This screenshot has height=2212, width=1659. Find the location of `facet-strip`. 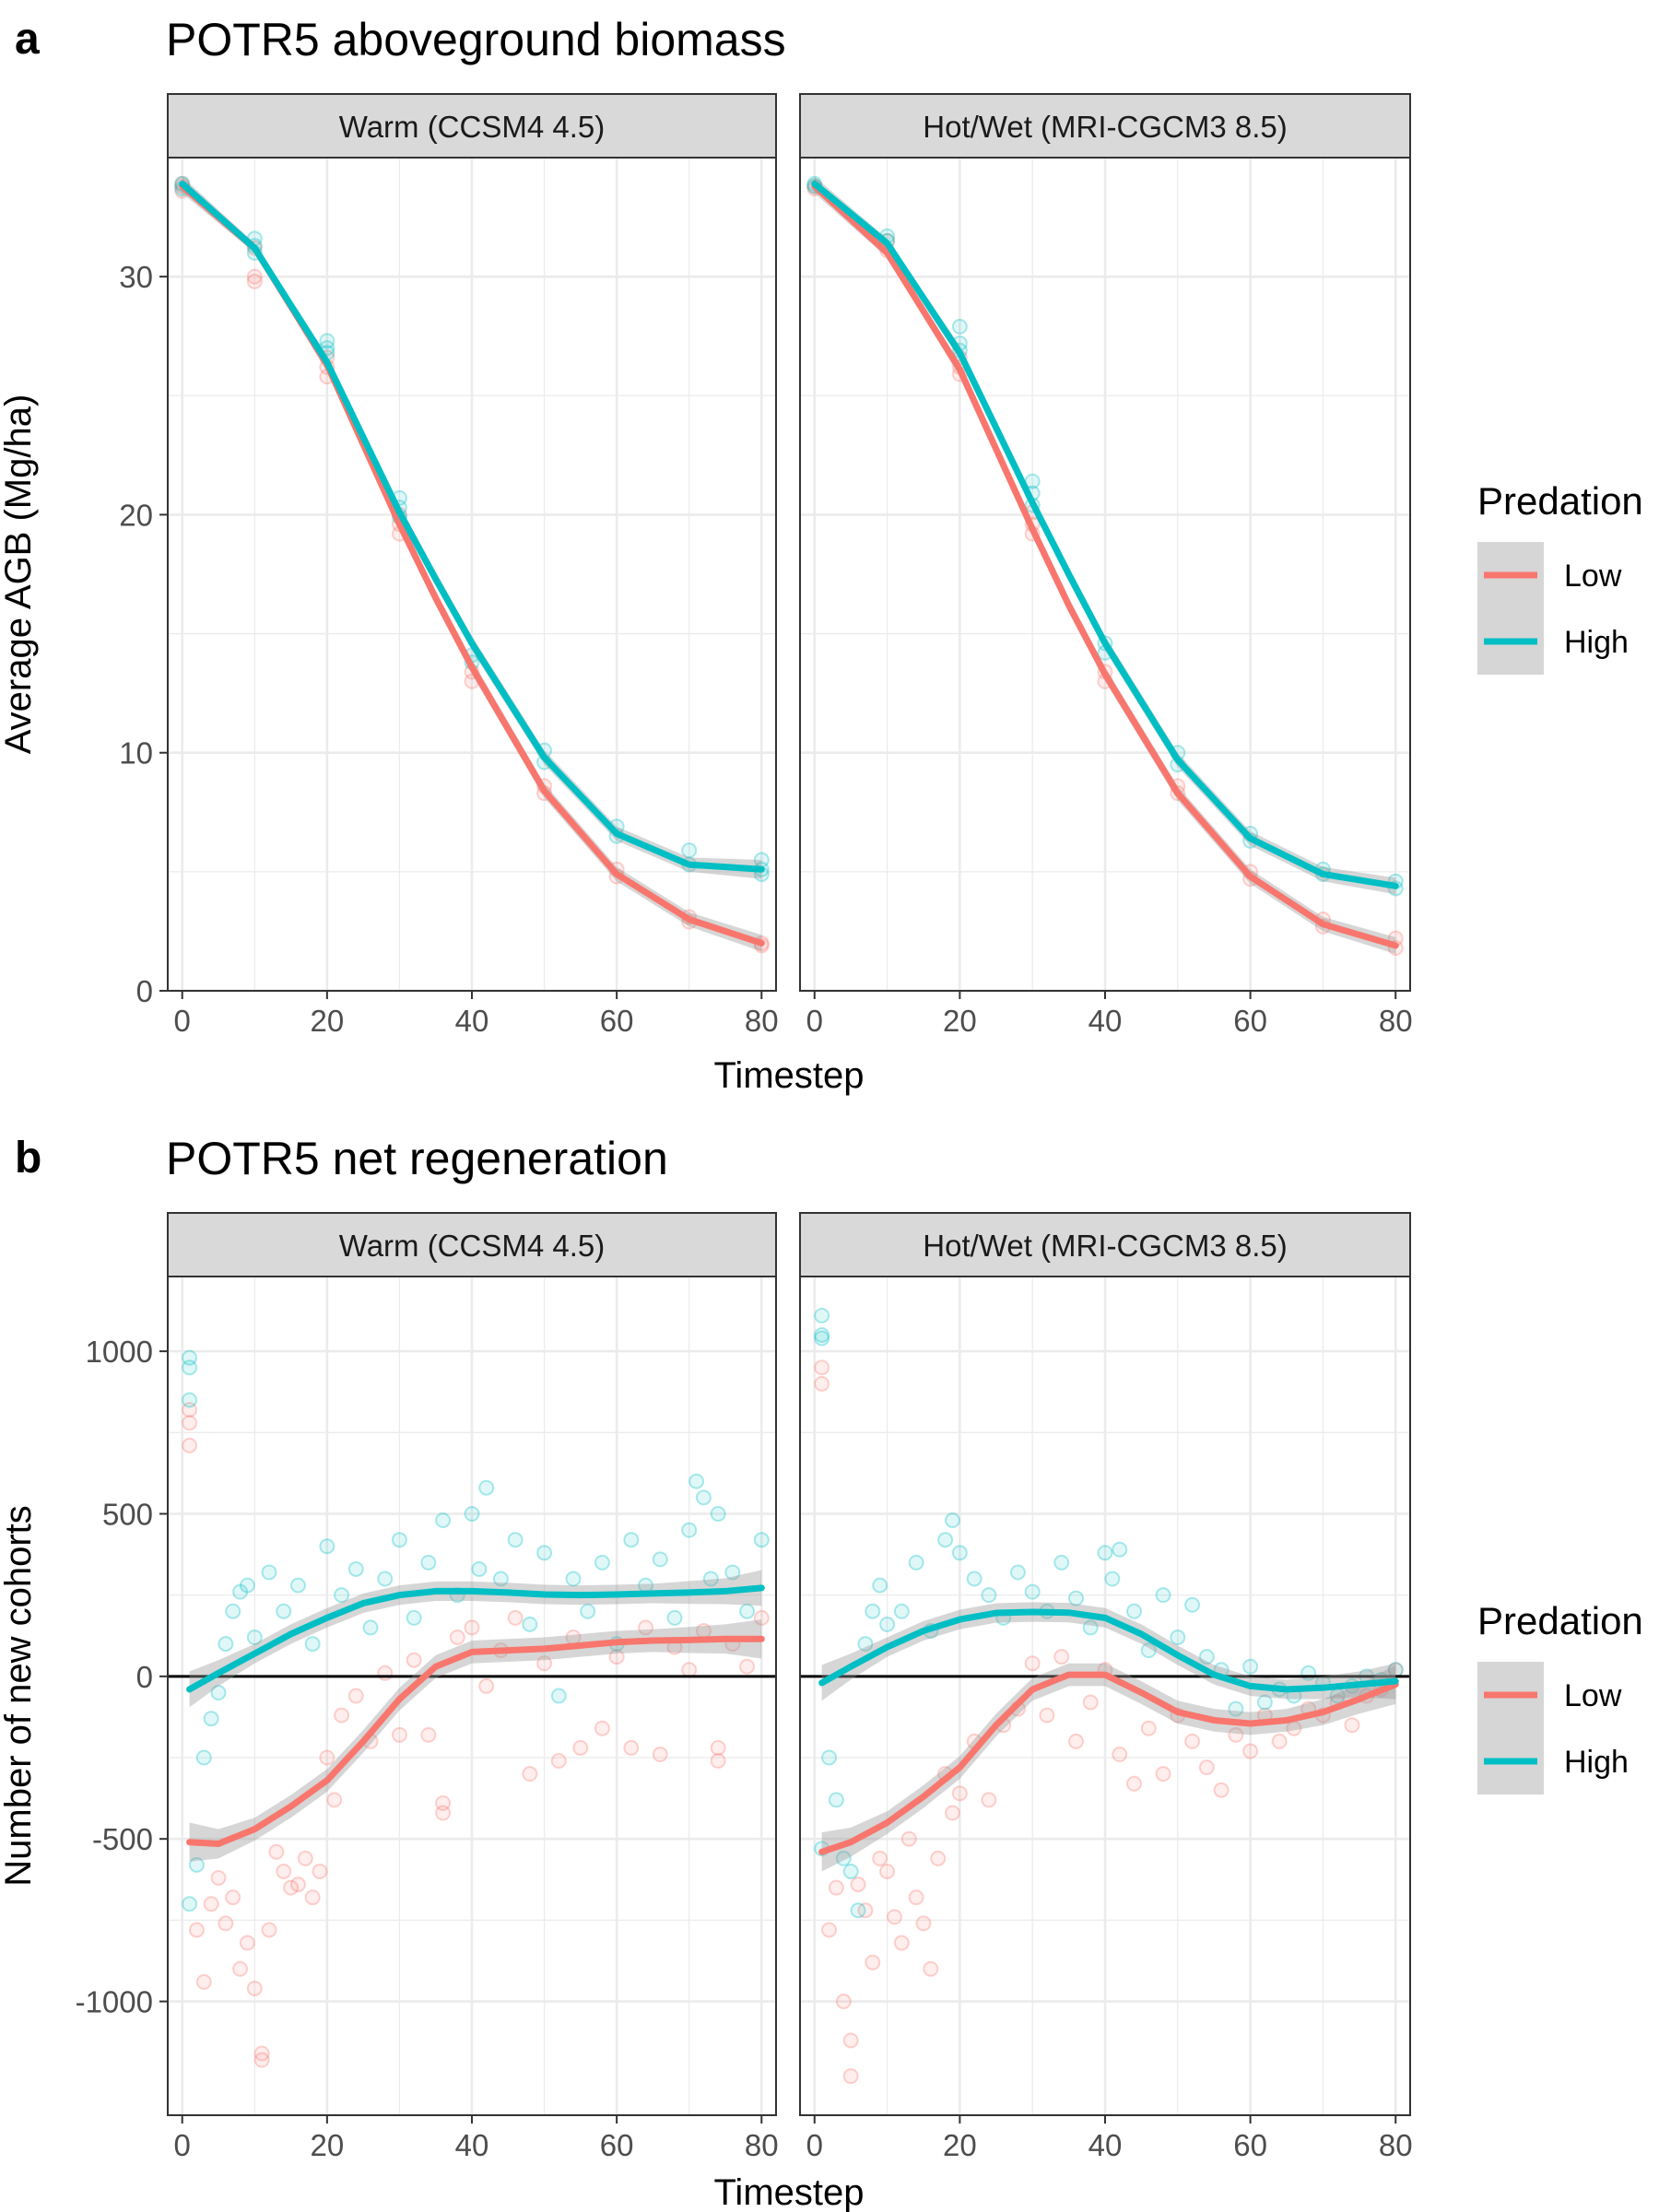

facet-strip is located at coordinates (472, 1244).